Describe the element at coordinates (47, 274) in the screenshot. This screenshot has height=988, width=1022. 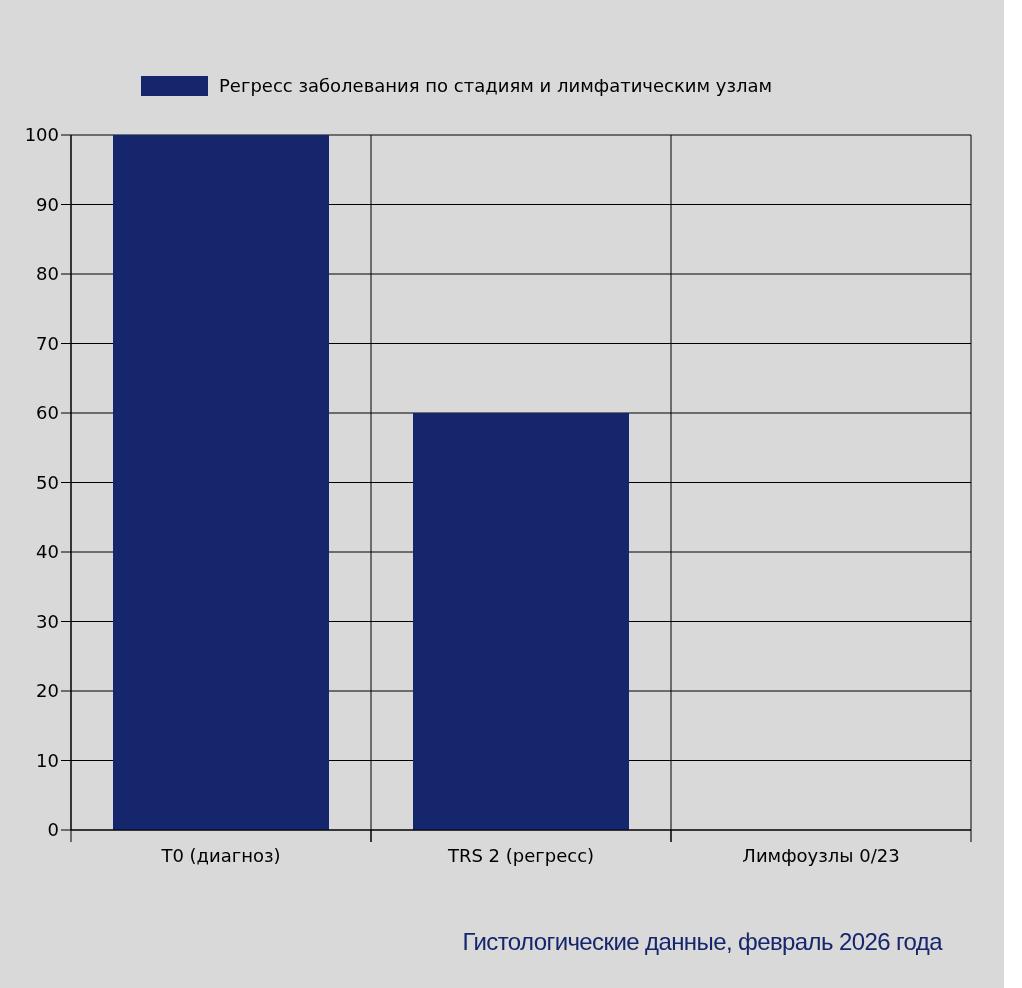
I see `y-tick-label: 80` at that location.